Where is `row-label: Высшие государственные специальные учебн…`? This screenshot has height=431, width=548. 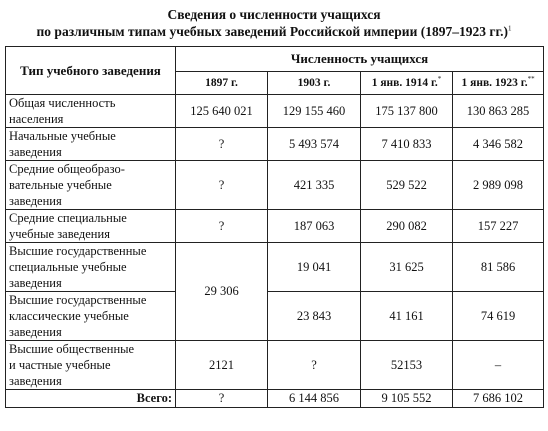 row-label: Высшие государственные специальные учебн… is located at coordinates (90, 267).